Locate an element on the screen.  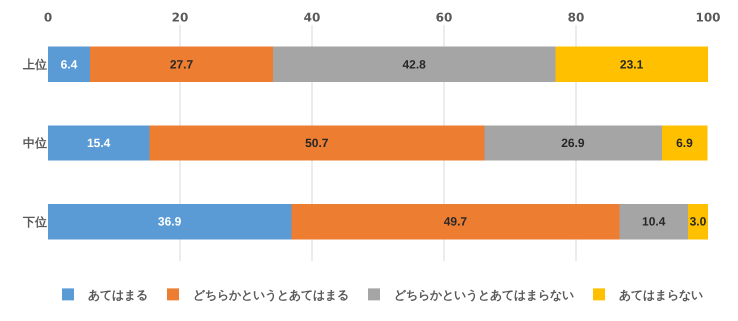
data-label: 10.4 is located at coordinates (654, 221).